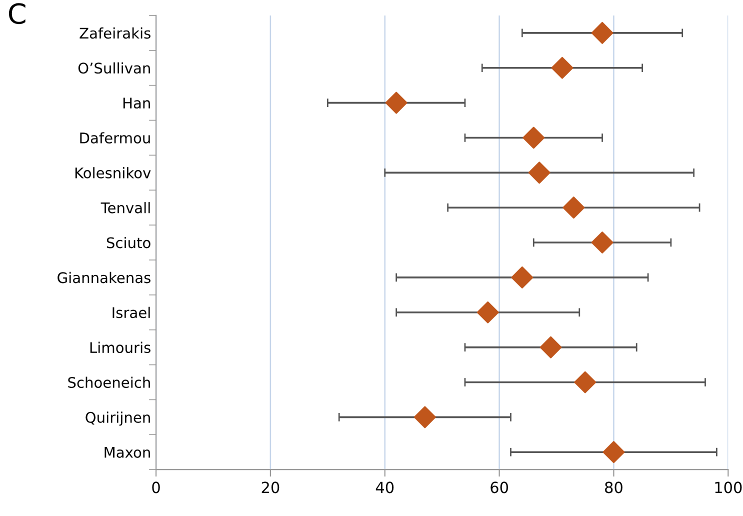 This screenshot has height=516, width=743. Describe the element at coordinates (613, 488) in the screenshot. I see `x-tick-label: 80` at that location.